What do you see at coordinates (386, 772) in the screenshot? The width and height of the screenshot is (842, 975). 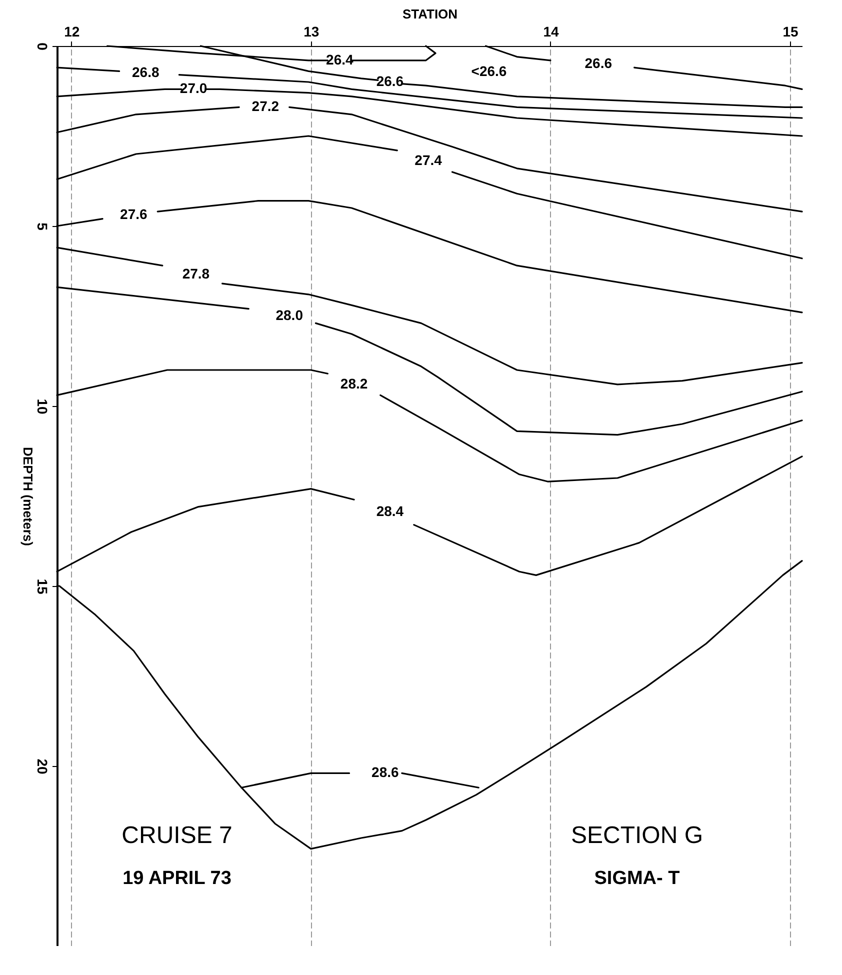 I see `series-label: 28.6` at bounding box center [386, 772].